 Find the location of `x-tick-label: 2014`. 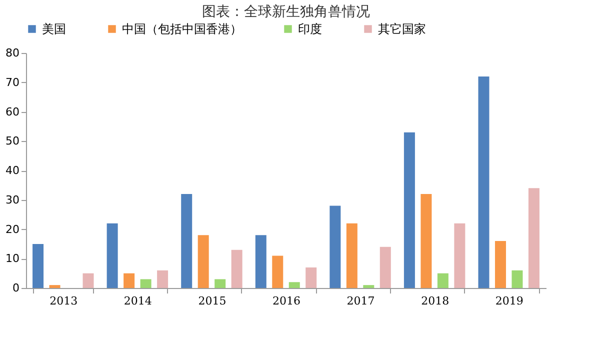

x-tick-label: 2014 is located at coordinates (138, 301).